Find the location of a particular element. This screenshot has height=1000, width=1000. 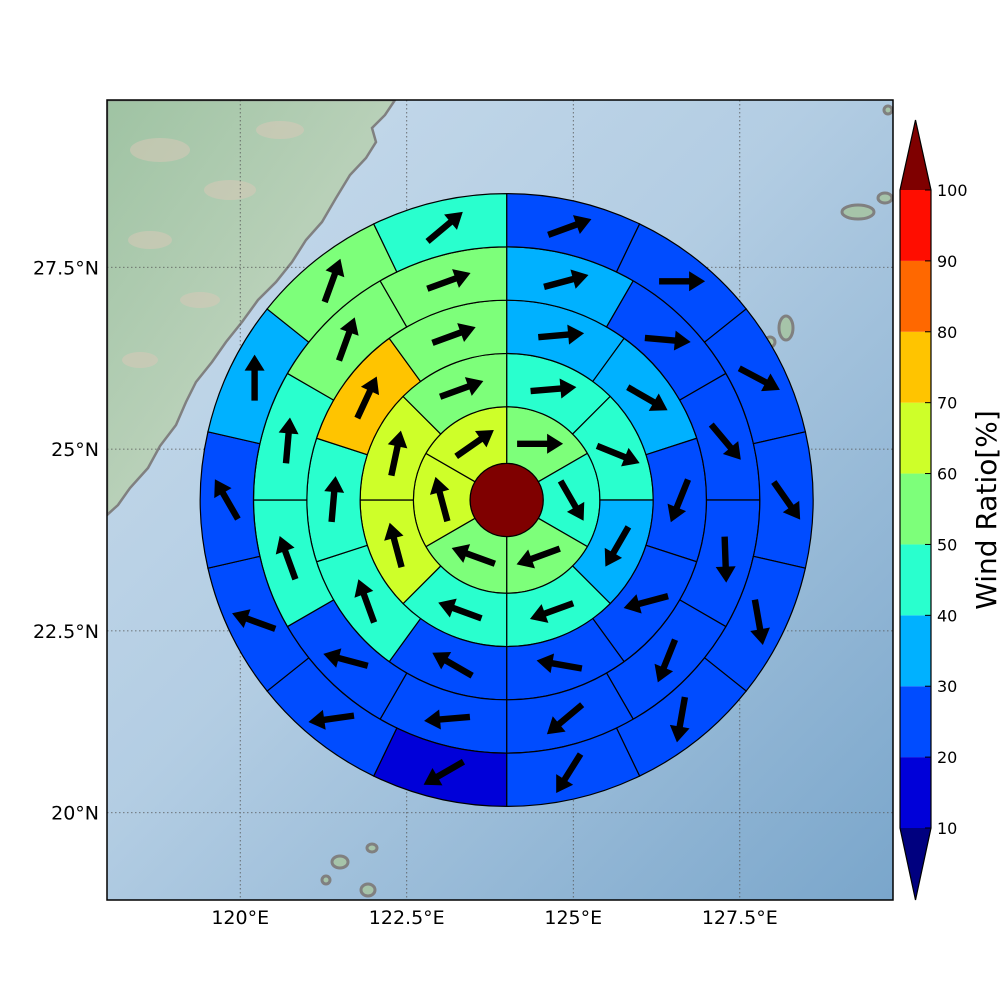

colorbar-tick-label: 80 is located at coordinates (947, 332).